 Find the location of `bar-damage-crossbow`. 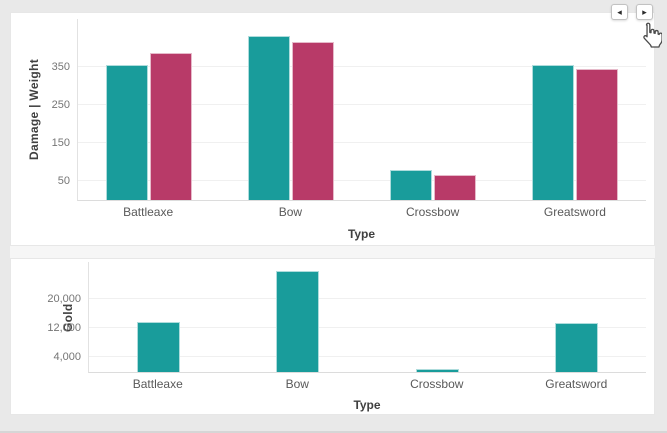

bar-damage-crossbow is located at coordinates (411, 184).